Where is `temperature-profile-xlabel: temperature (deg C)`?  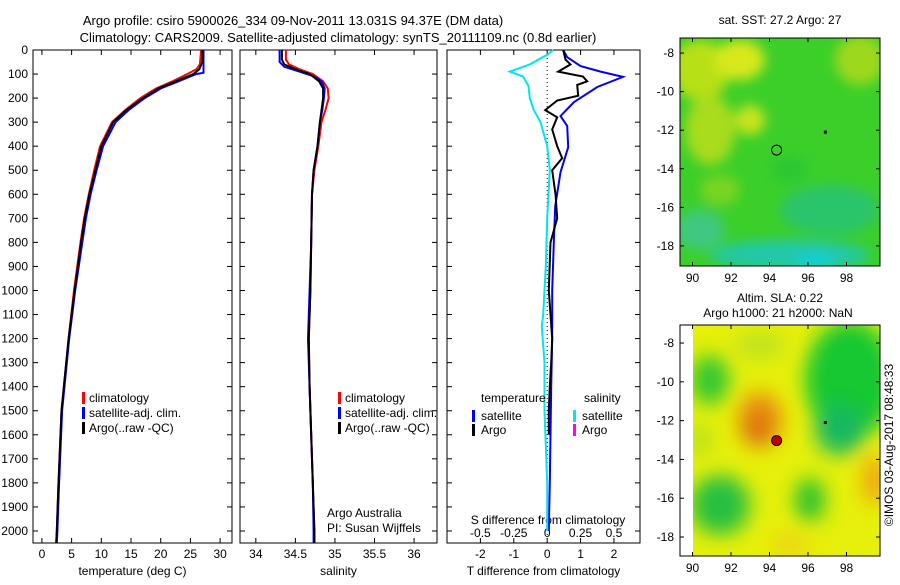
temperature-profile-xlabel: temperature (deg C) is located at coordinates (132, 571).